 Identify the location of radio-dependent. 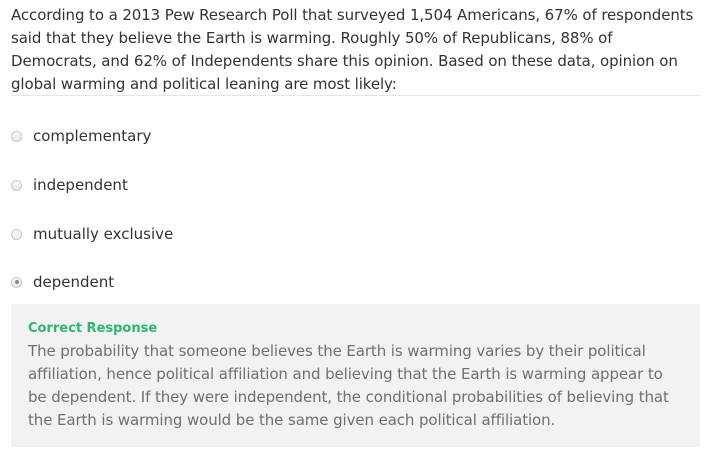
(16, 282).